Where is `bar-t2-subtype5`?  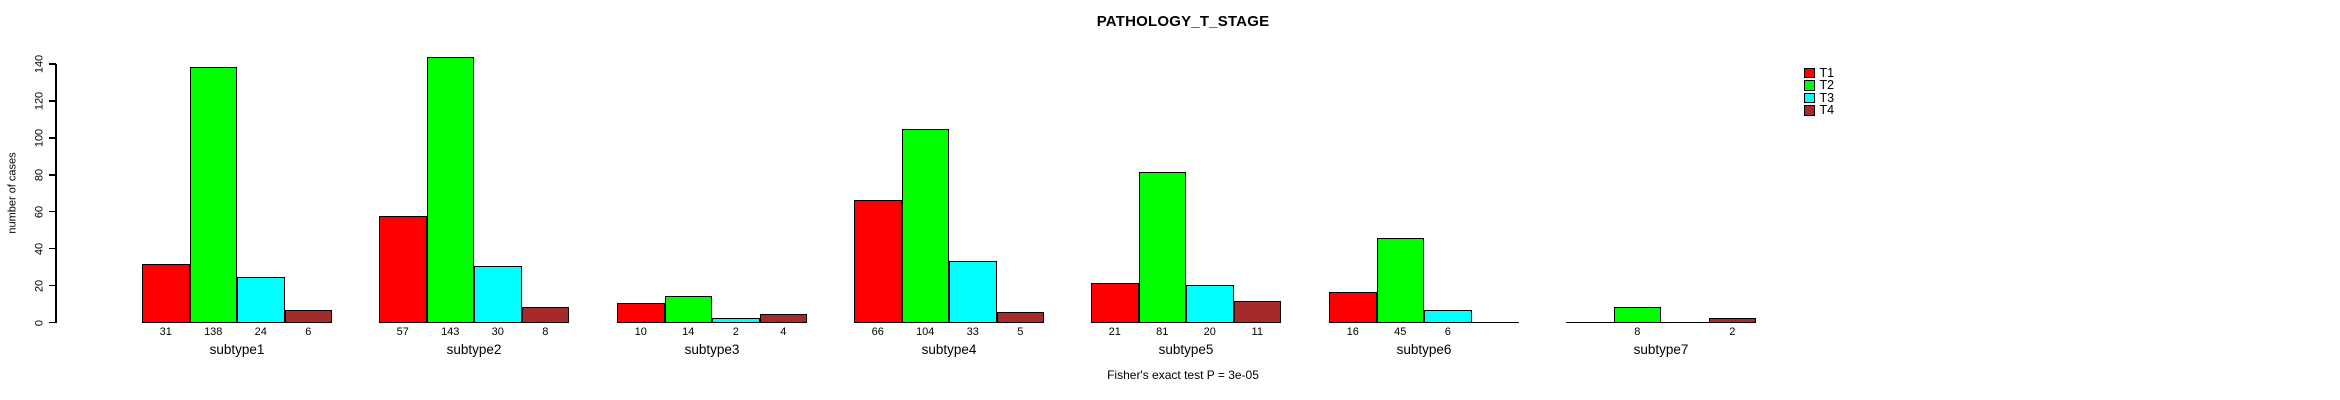
bar-t2-subtype5 is located at coordinates (1162, 246).